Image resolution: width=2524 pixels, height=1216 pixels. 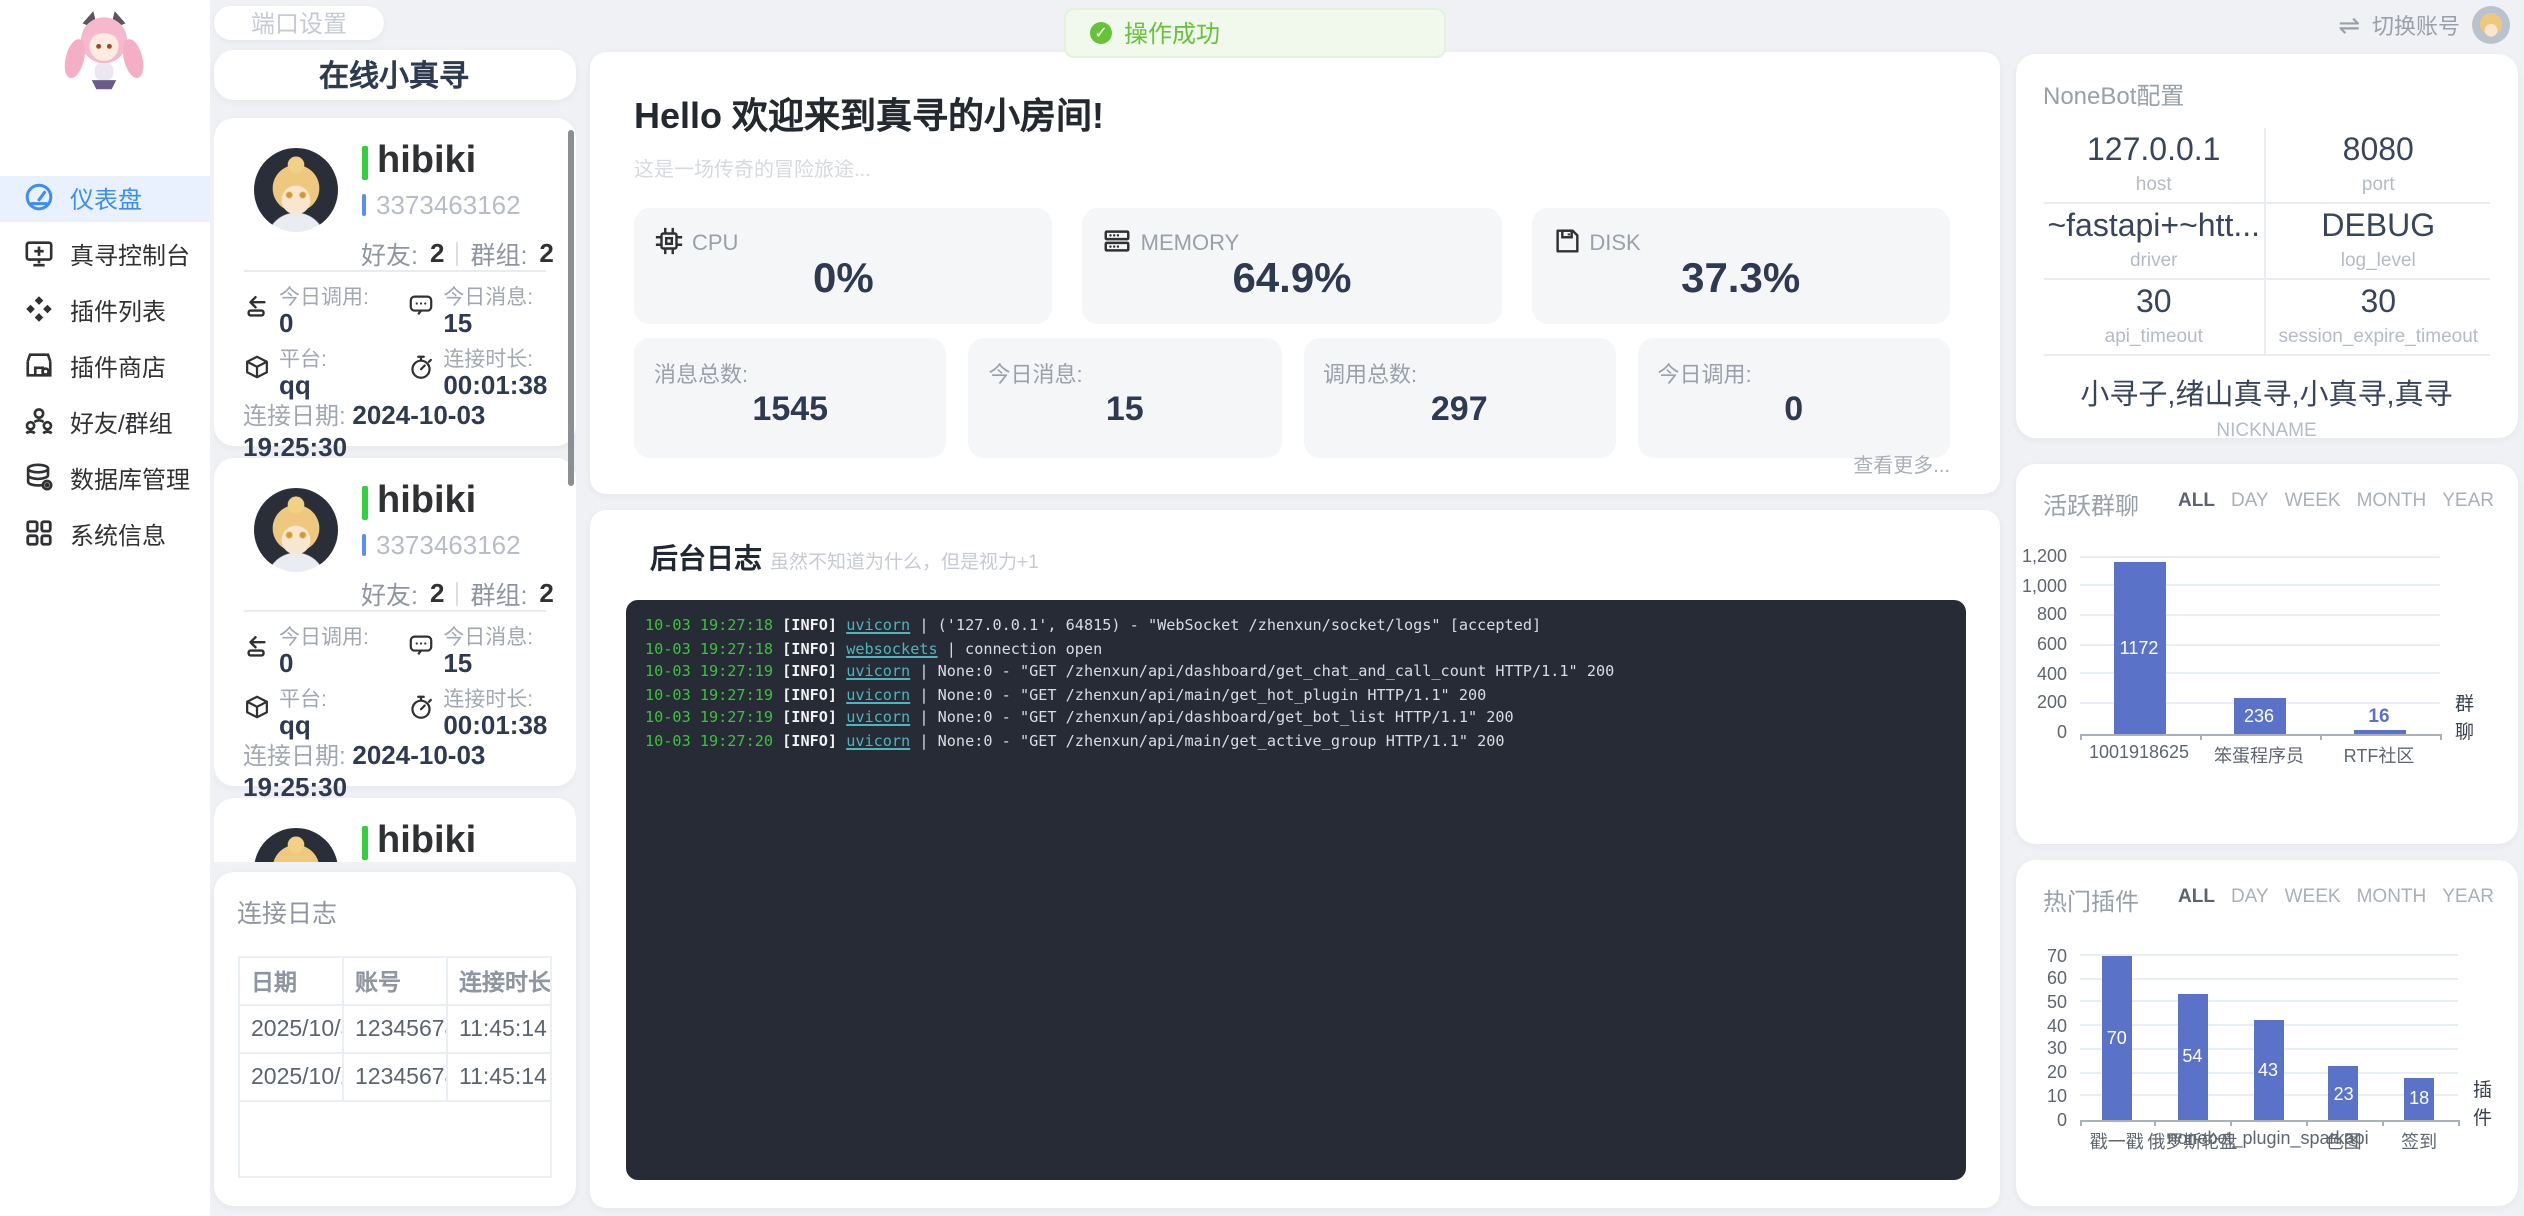 I want to click on table-cell: 2025/10/2, so click(x=290, y=1077).